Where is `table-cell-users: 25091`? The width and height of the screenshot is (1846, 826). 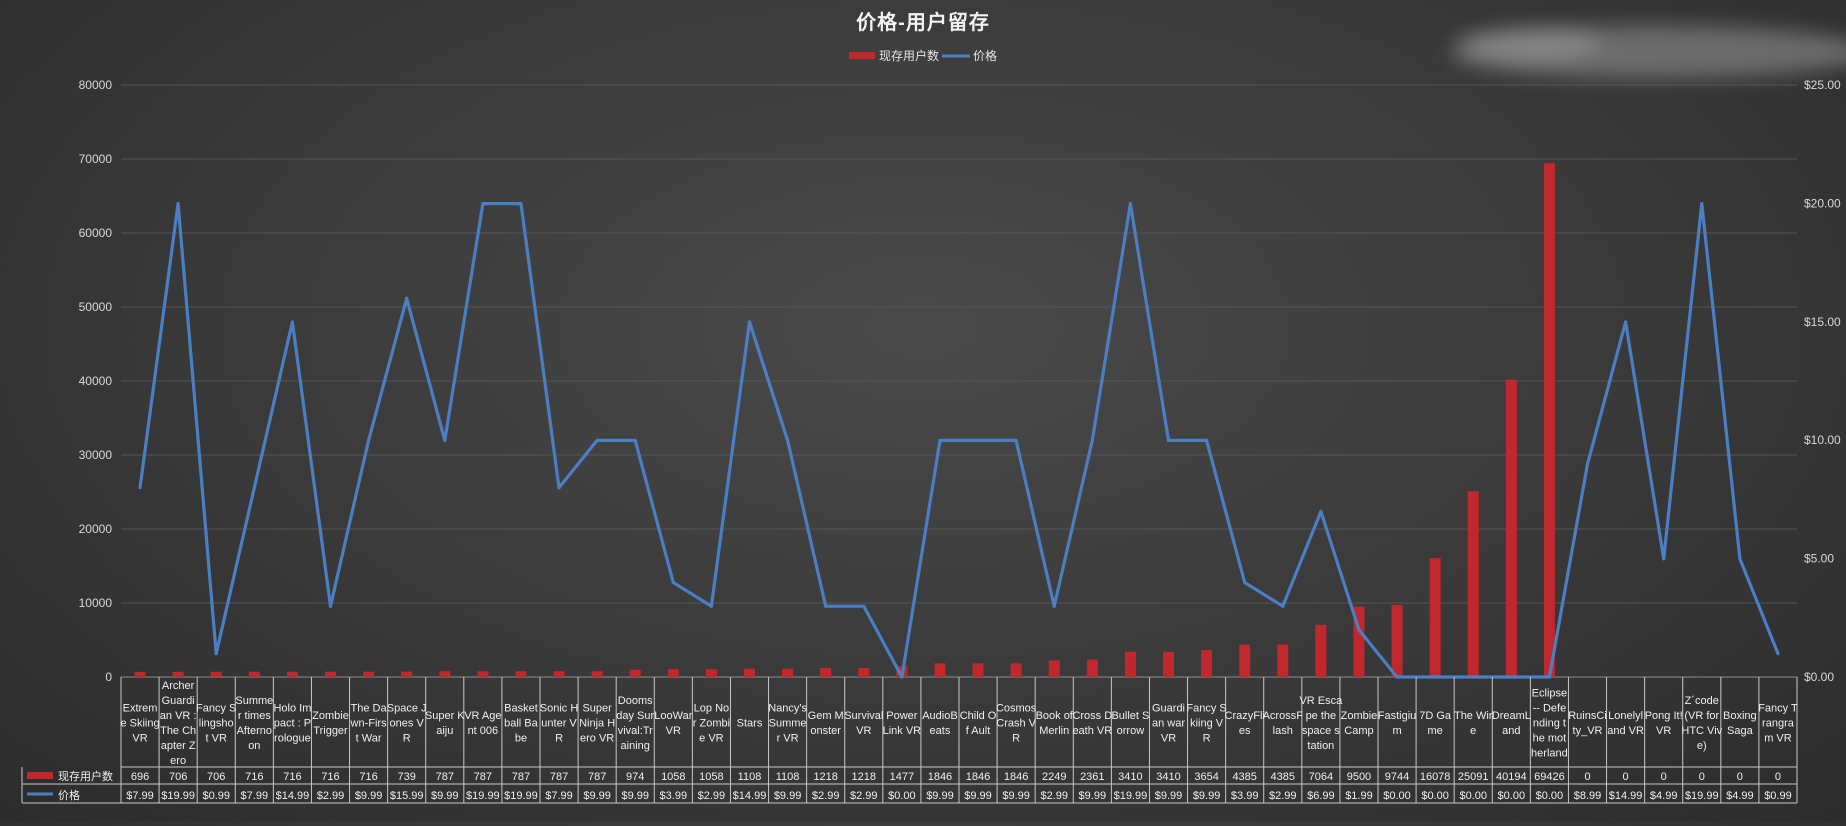
table-cell-users: 25091 is located at coordinates (1473, 777).